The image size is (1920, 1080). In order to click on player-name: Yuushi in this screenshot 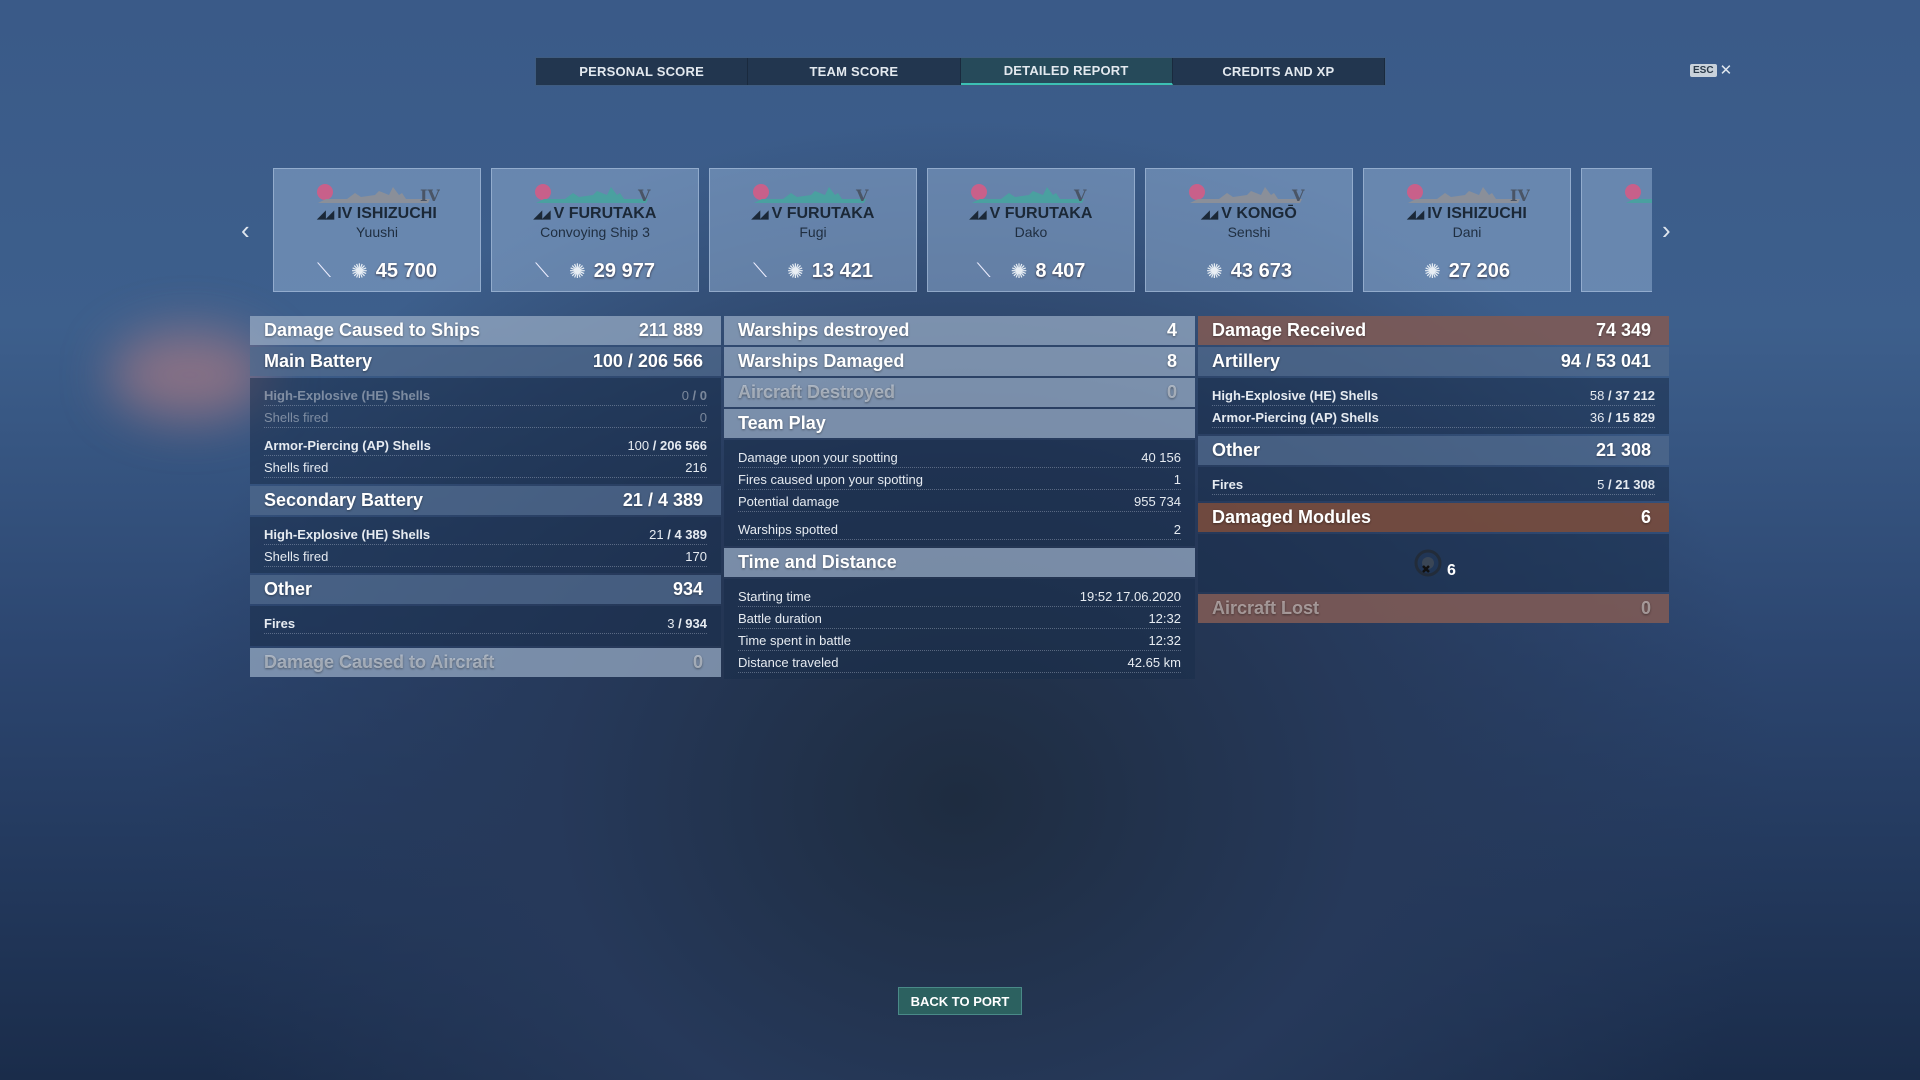, I will do `click(377, 232)`.